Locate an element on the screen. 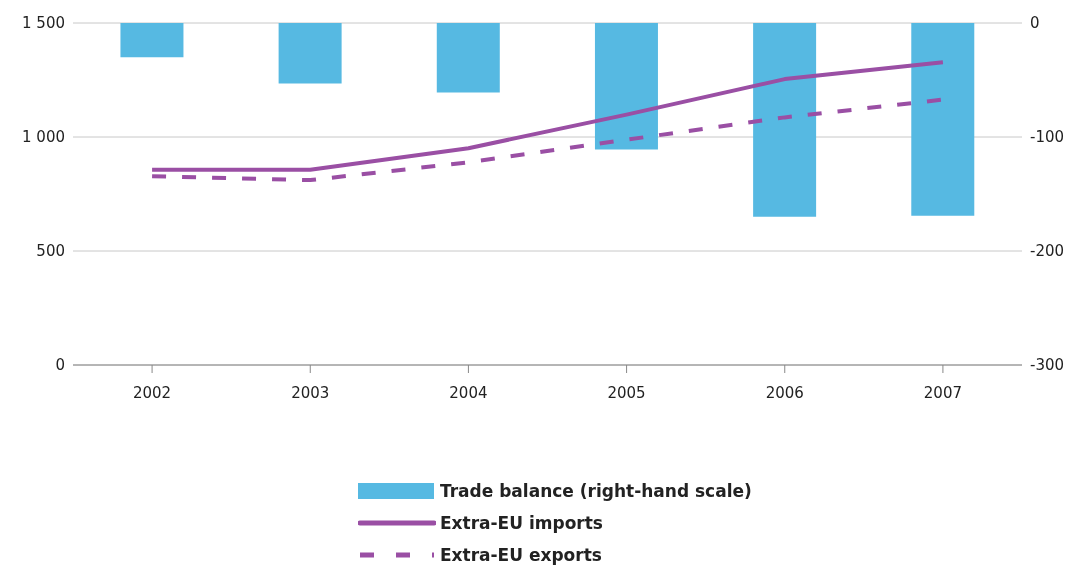 This screenshot has width=1085, height=579. legend-label: Trade balance (right-hand scale) is located at coordinates (596, 491).